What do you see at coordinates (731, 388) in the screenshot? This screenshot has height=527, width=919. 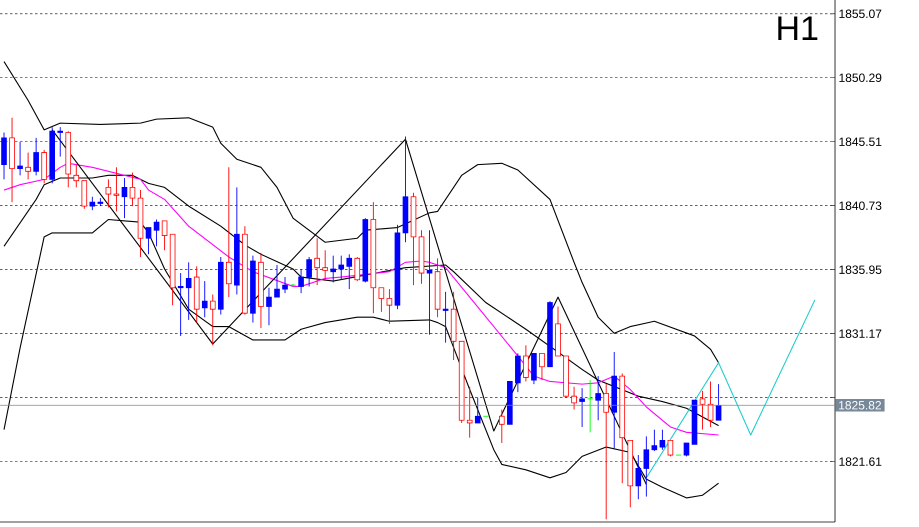 I see `line-series` at bounding box center [731, 388].